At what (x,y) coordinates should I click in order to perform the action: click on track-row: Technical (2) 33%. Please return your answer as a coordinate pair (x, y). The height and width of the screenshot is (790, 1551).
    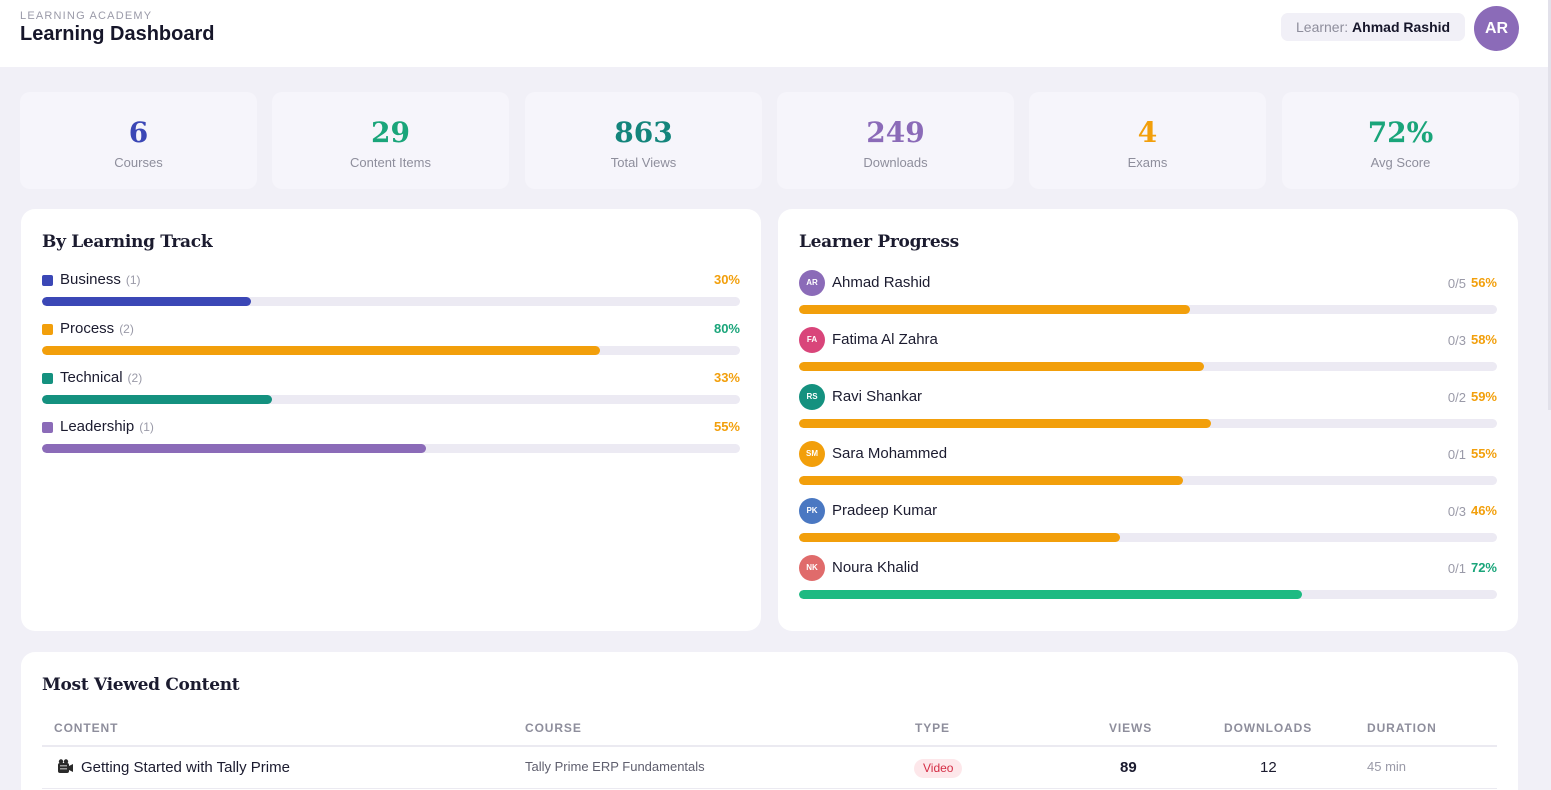
    Looking at the image, I should click on (391, 389).